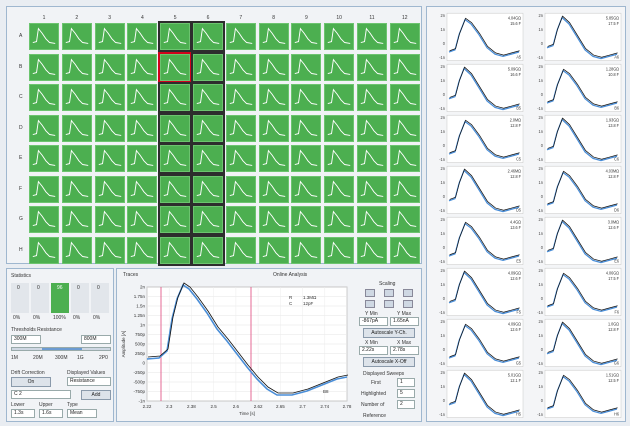 This screenshot has width=630, height=426. What do you see at coordinates (241, 18) in the screenshot?
I see `column-header: 7` at bounding box center [241, 18].